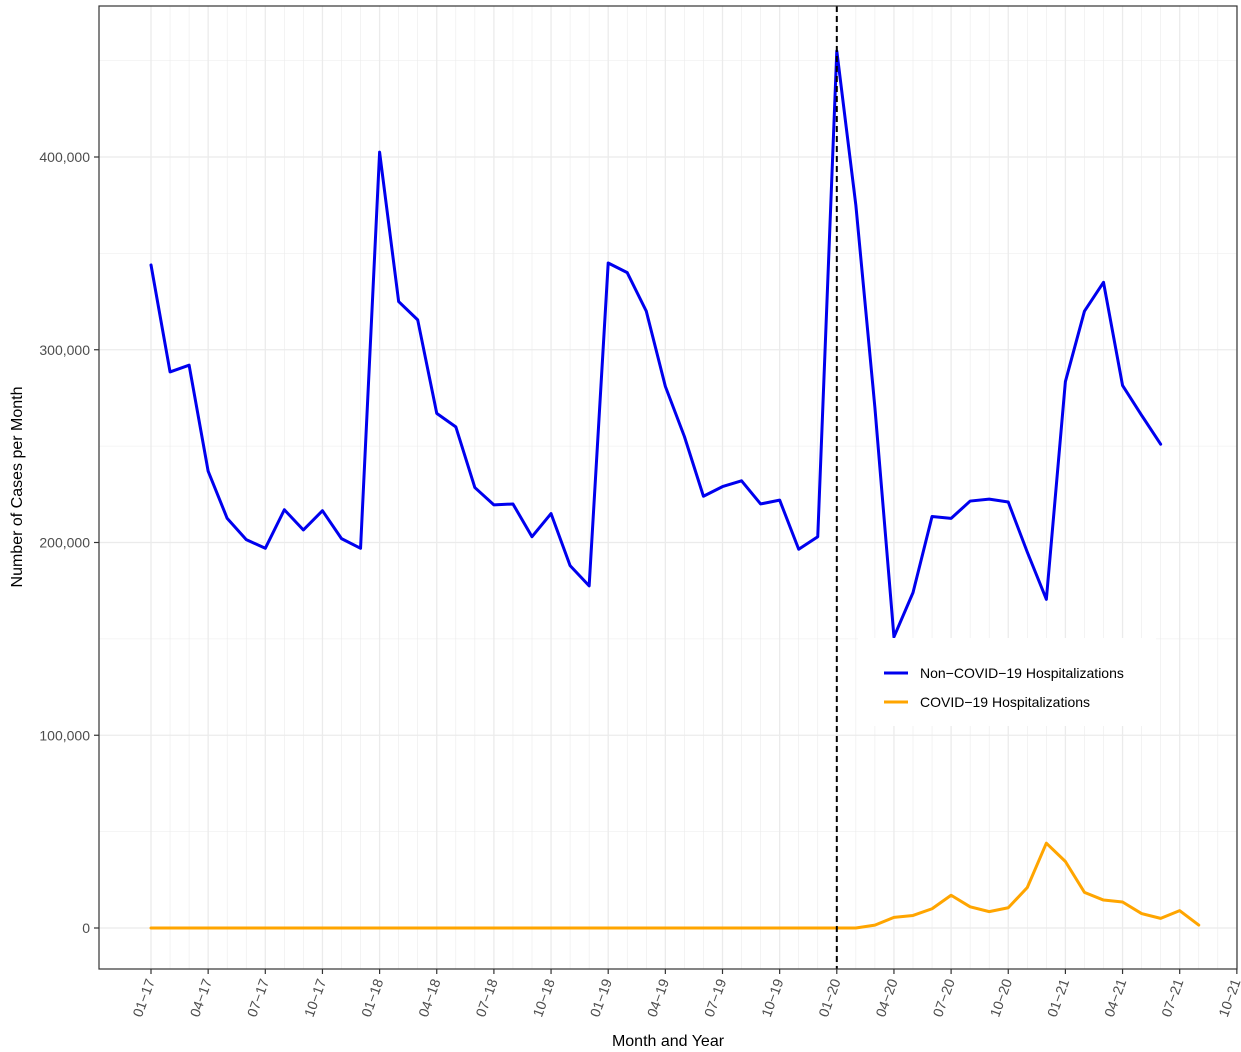  Describe the element at coordinates (315, 997) in the screenshot. I see `x-tick-label: 10−17` at that location.